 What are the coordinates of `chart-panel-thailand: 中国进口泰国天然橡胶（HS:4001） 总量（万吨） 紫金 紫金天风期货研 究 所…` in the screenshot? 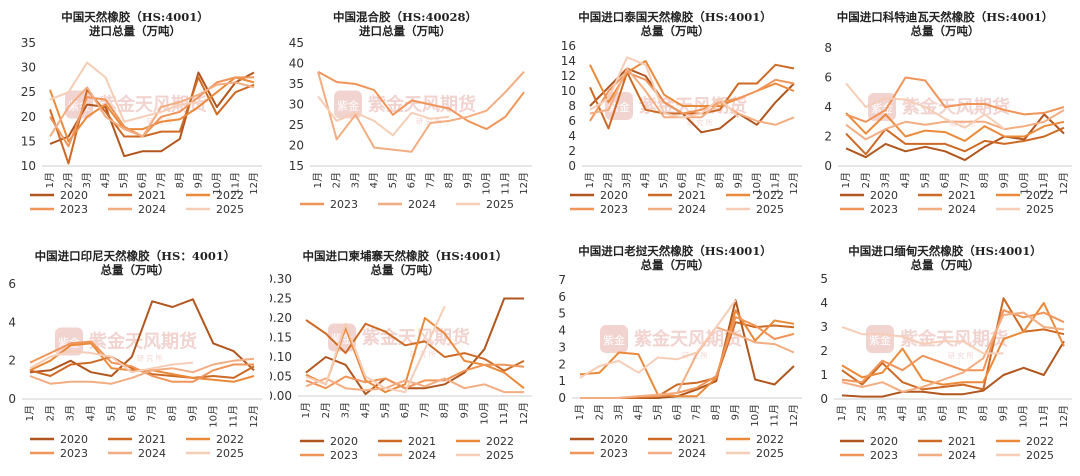 It's located at (675, 118).